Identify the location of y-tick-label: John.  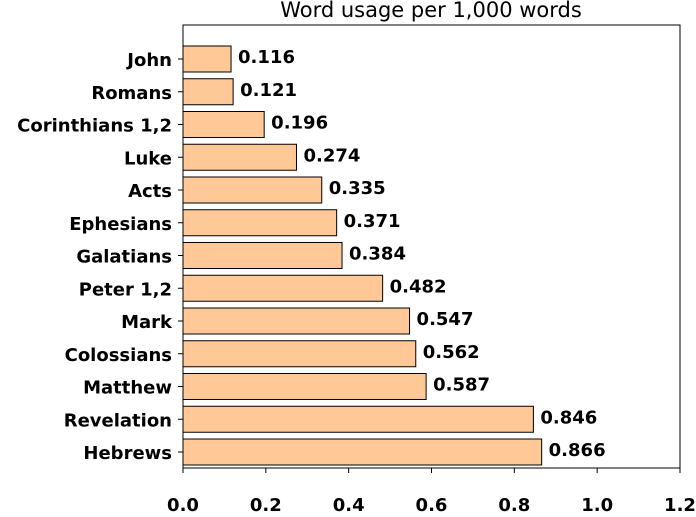
(148, 60).